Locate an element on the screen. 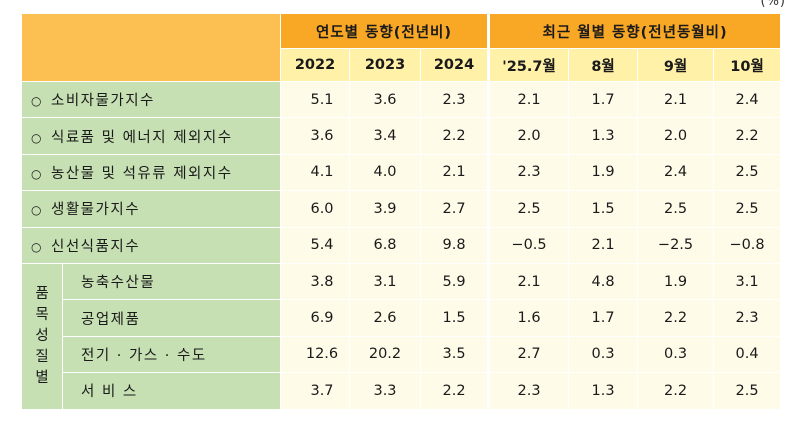  table-row: ○ 신선식품지수 5.4 6.8 9.8 −0.5 2.1 −2.5 −0.8 is located at coordinates (401, 245).